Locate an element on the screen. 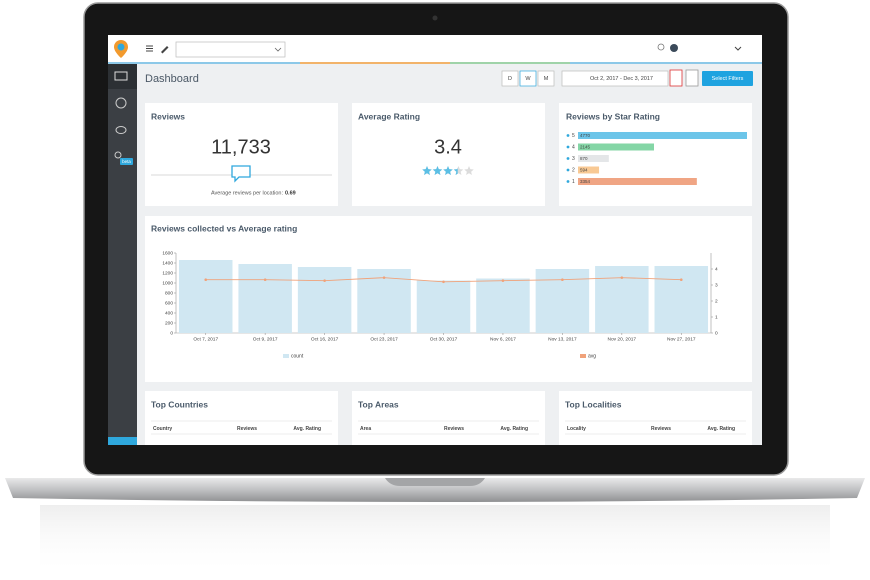  table-header: Area is located at coordinates (365, 429).